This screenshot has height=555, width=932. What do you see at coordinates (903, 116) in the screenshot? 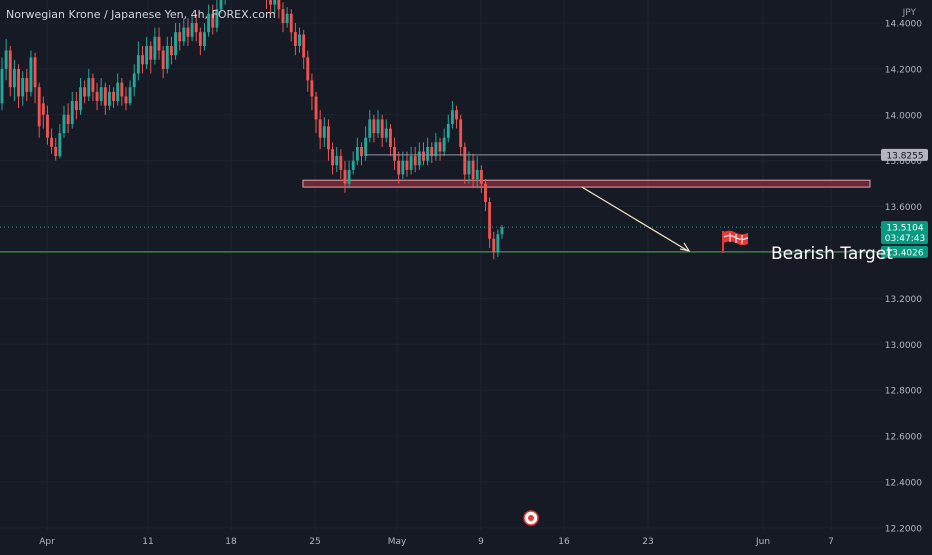
I see `y-tick-label: 14.0000` at bounding box center [903, 116].